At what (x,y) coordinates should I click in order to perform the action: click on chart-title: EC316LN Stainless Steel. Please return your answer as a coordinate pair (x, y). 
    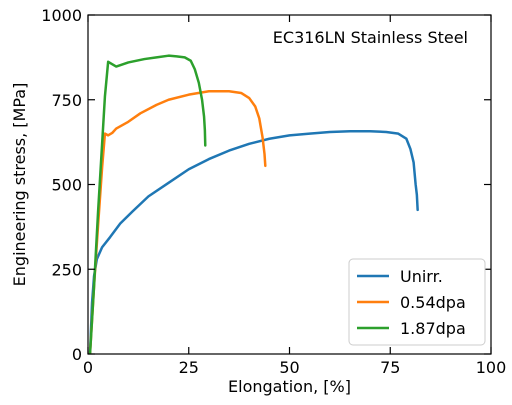
    Looking at the image, I should click on (370, 37).